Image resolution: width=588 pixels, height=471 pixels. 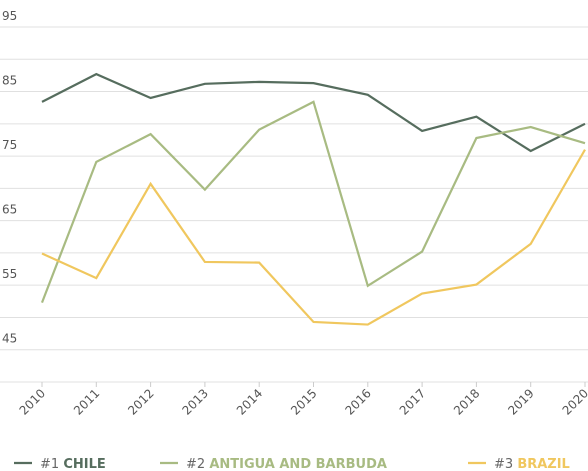 I want to click on x-tick-label: 2018, so click(x=466, y=401).